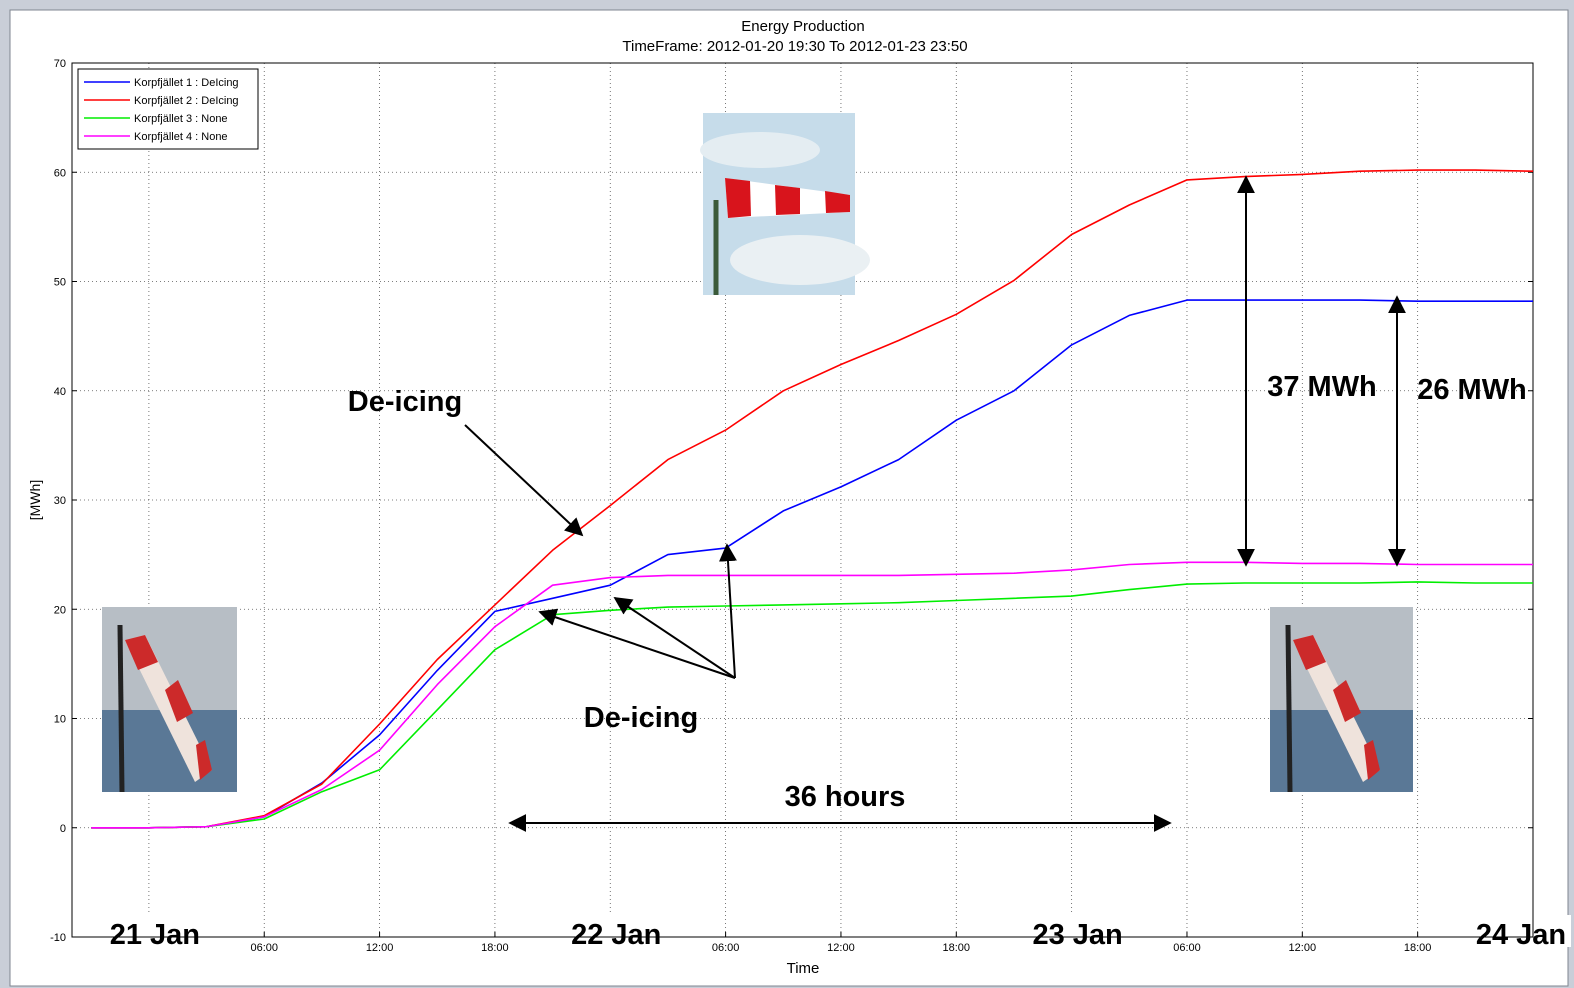 Image resolution: width=1574 pixels, height=988 pixels. Describe the element at coordinates (60, 283) in the screenshot. I see `y-tick-label: 50` at that location.